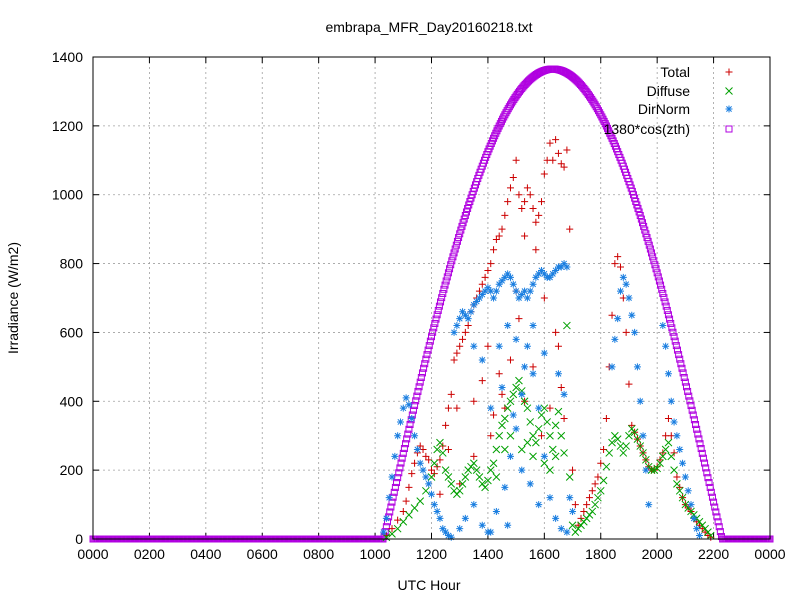  I want to click on y-tick-label: 400, so click(72, 401).